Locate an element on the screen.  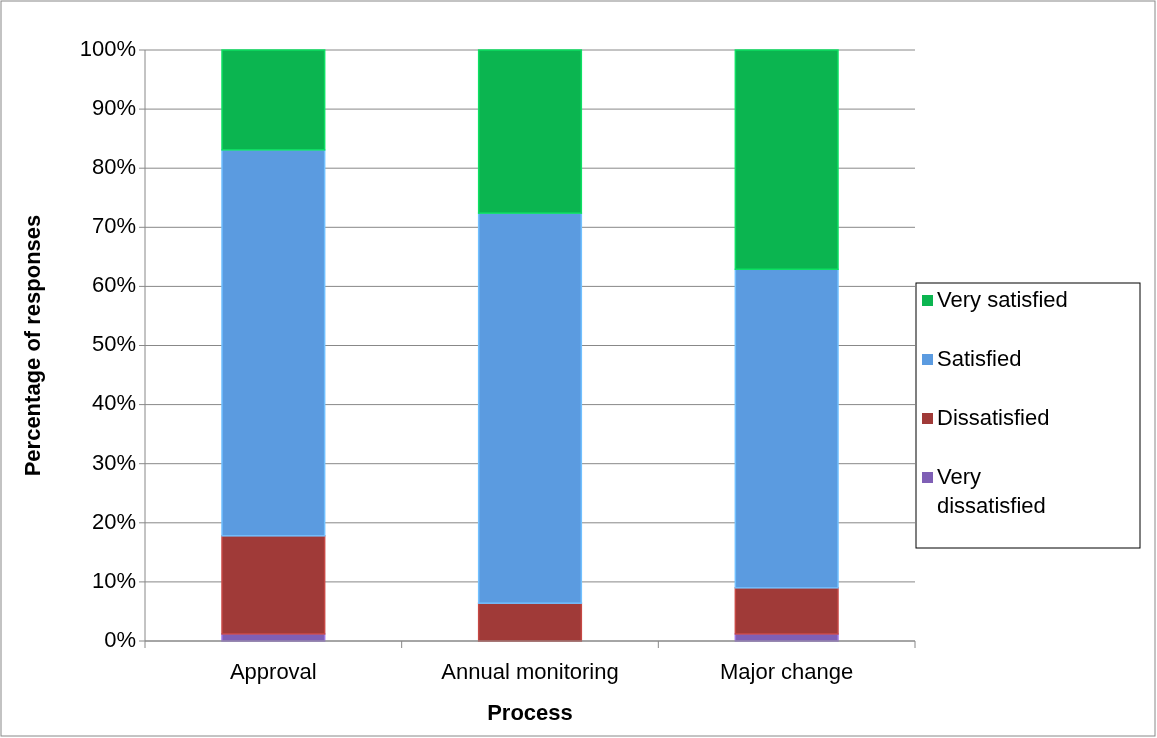
legend-label: Dissatisfied is located at coordinates (993, 417).